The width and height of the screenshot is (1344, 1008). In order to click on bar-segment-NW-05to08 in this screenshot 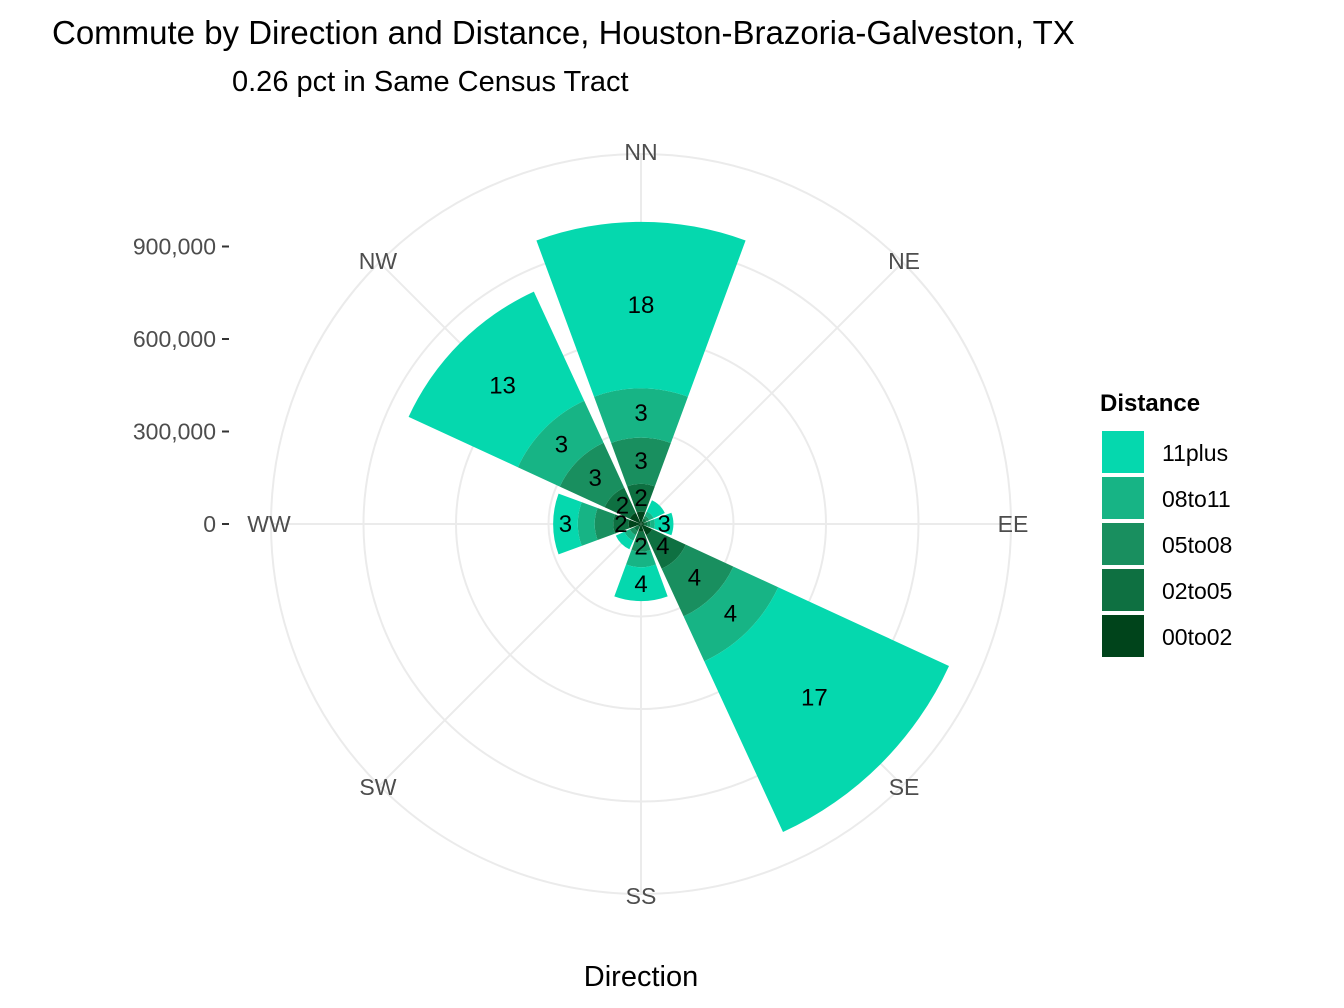, I will do `click(592, 475)`.